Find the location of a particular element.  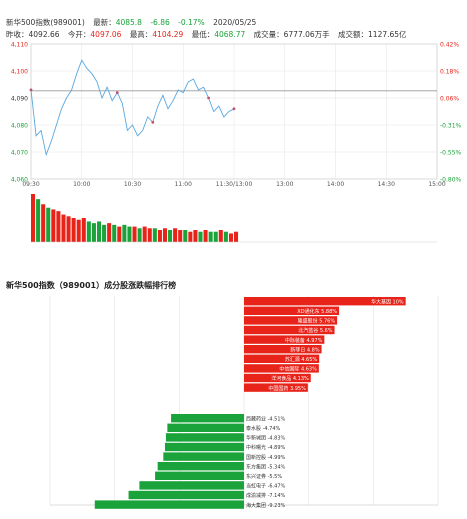

ranking-bar-label: 中国国药 3.95% is located at coordinates (287, 388).